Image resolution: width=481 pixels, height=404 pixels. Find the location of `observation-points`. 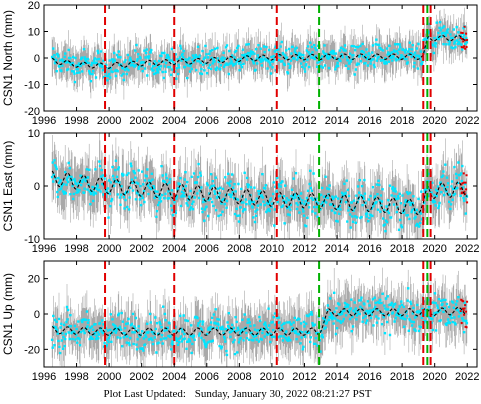

observation-points is located at coordinates (259, 52).